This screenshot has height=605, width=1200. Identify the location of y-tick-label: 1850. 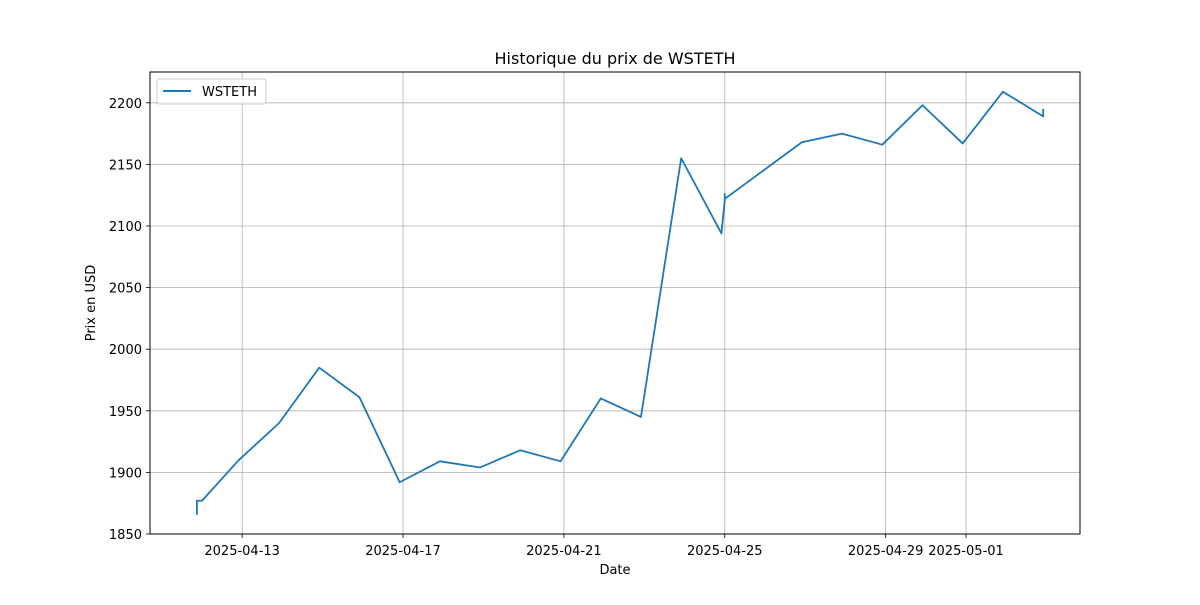
(125, 535).